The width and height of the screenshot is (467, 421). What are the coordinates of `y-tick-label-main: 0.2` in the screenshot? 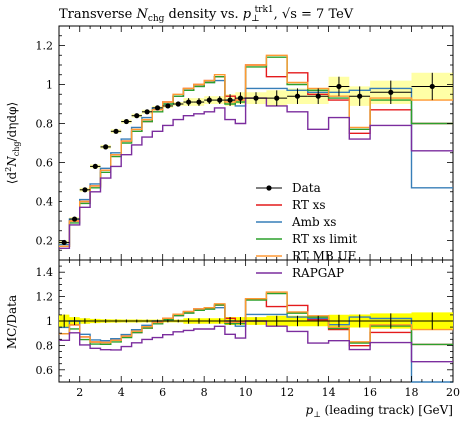 It's located at (45, 241).